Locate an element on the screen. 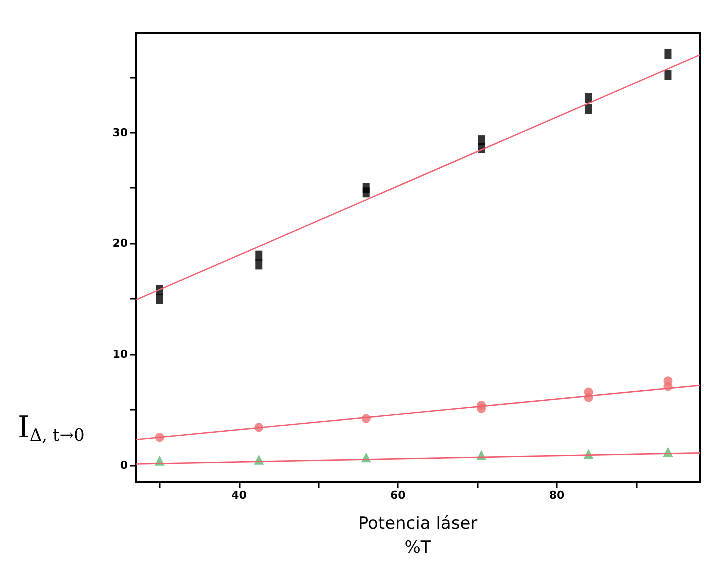  x-tick-label: 80 is located at coordinates (557, 495).